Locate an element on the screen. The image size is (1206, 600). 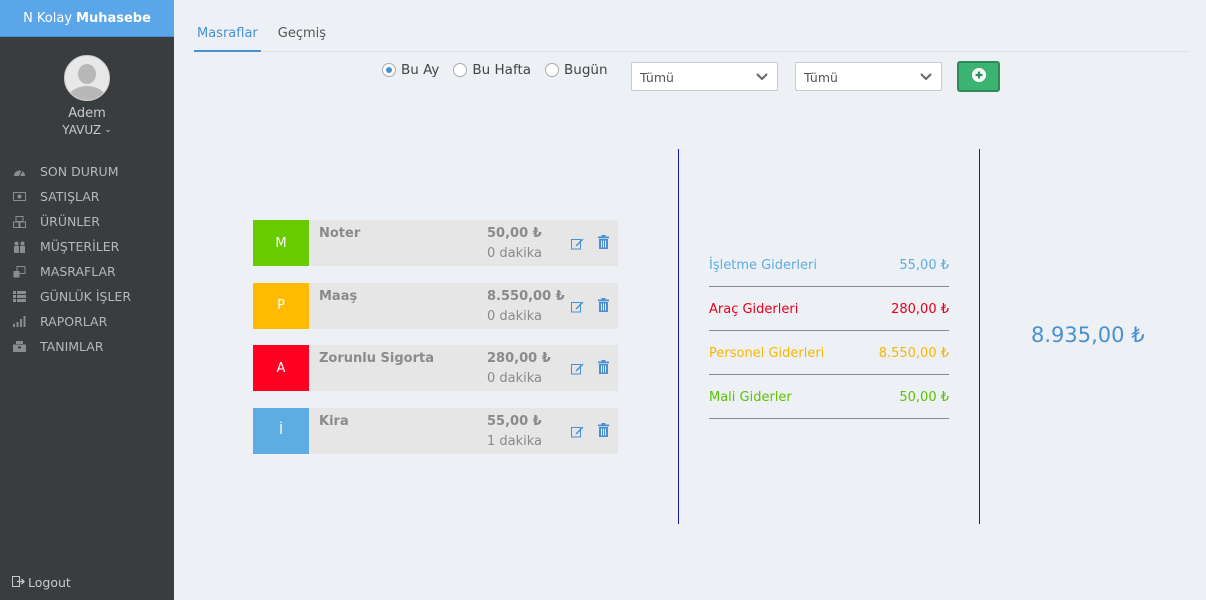
radio-label: Bugün is located at coordinates (586, 70).